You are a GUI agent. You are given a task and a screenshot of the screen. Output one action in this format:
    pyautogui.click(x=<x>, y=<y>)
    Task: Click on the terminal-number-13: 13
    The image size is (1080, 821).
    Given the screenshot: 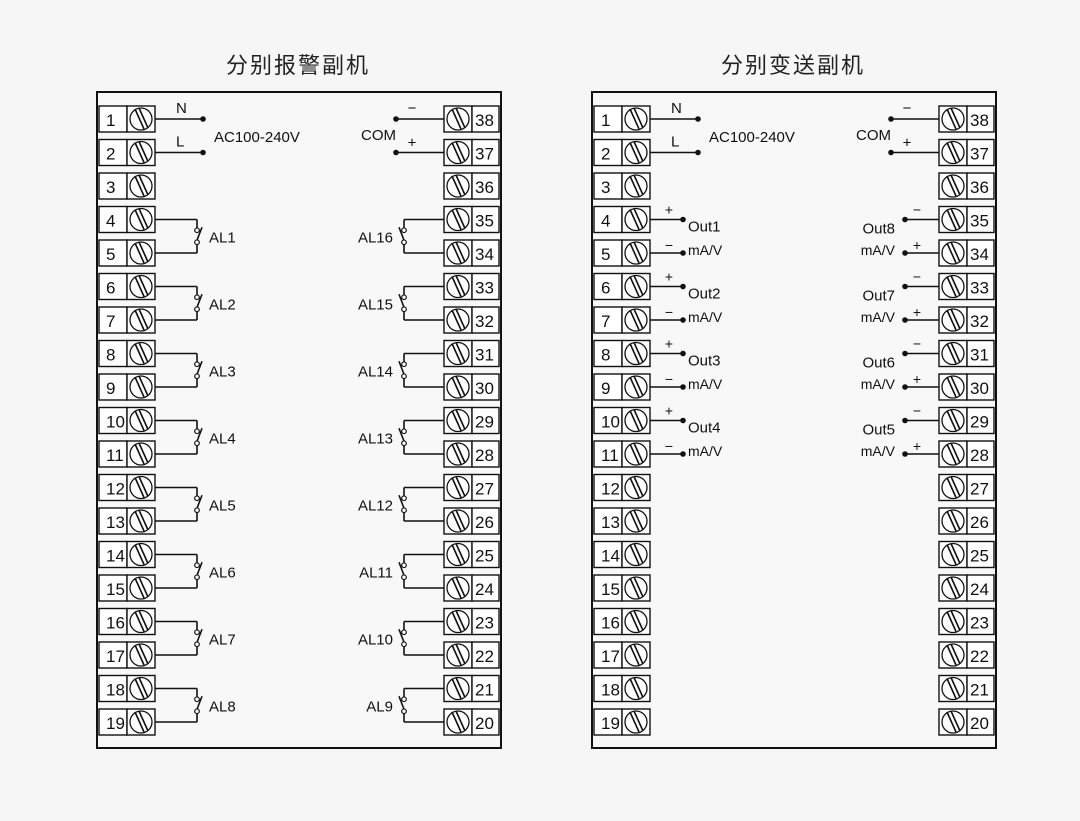 What is the action you would take?
    pyautogui.click(x=115, y=522)
    